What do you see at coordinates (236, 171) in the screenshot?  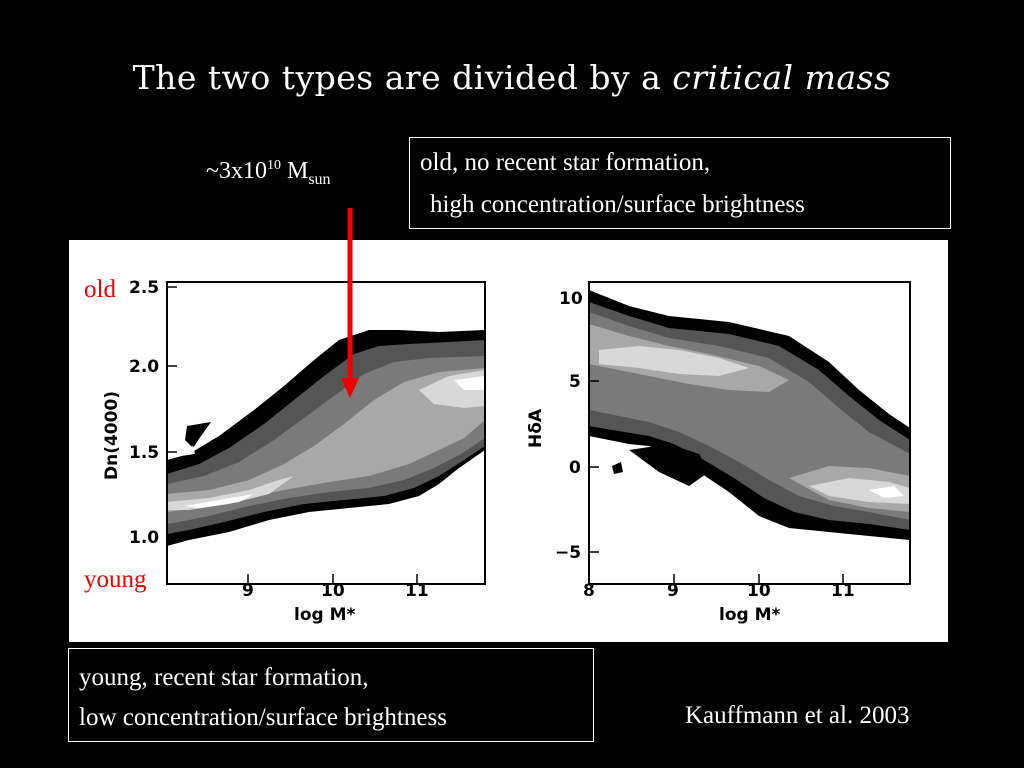 I see `mass-prefix: ~3x10` at bounding box center [236, 171].